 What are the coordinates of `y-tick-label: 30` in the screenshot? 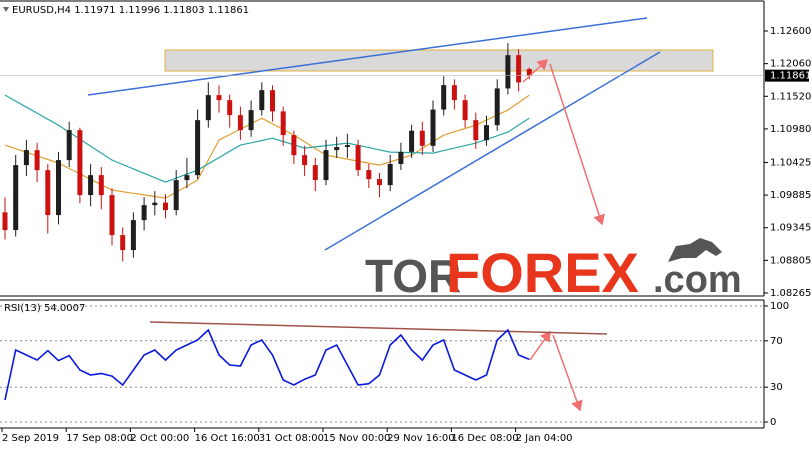 It's located at (776, 387).